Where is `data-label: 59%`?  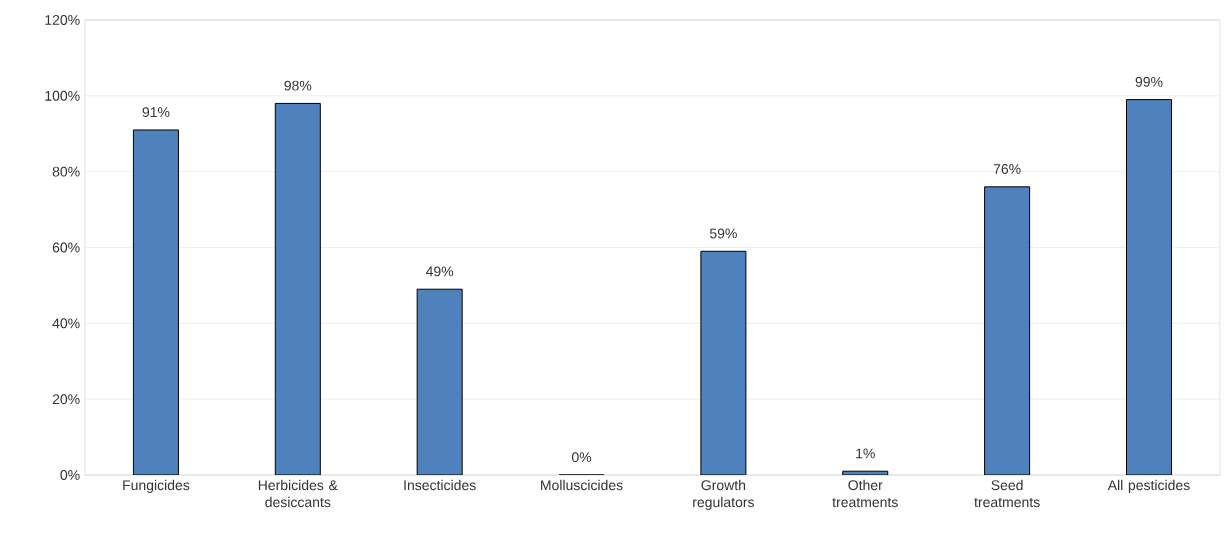 data-label: 59% is located at coordinates (723, 233).